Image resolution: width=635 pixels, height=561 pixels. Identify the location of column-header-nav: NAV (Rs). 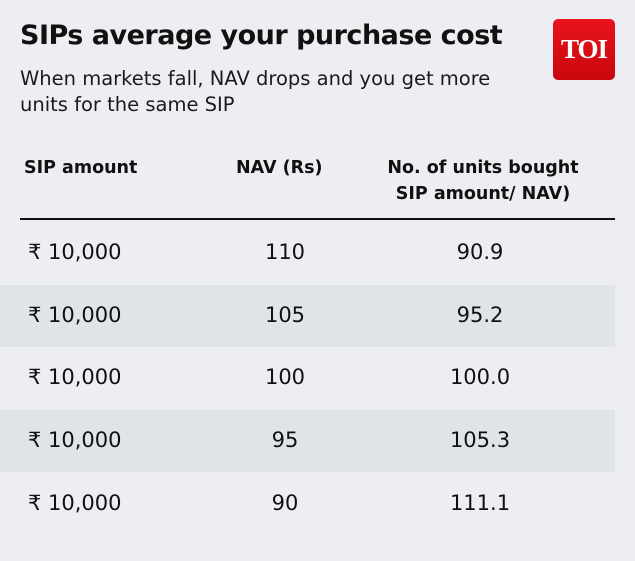
(279, 168).